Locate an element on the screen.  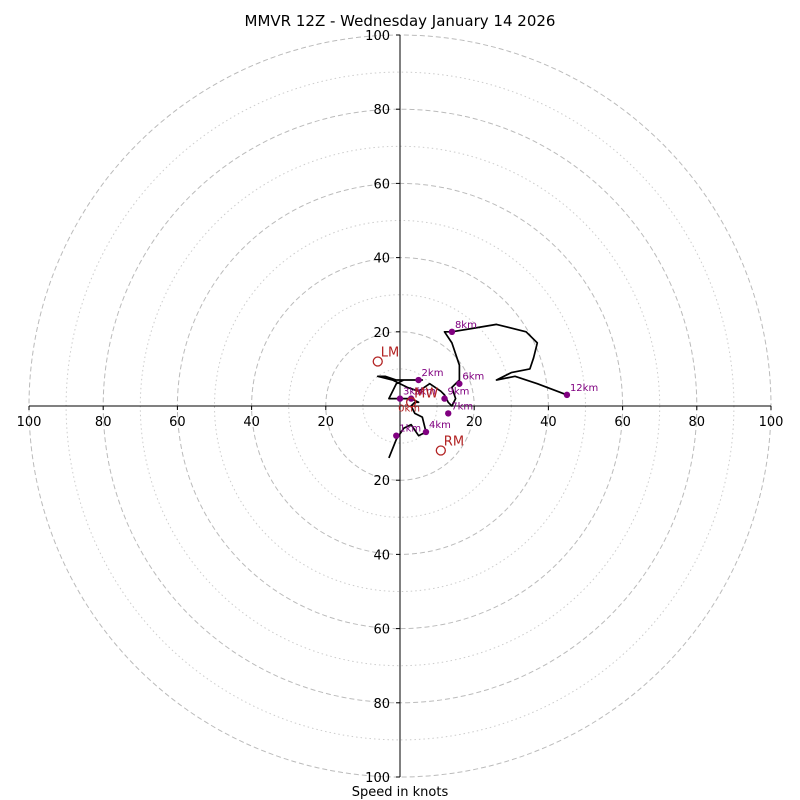
height-label-5km: 5km is located at coordinates (425, 392).